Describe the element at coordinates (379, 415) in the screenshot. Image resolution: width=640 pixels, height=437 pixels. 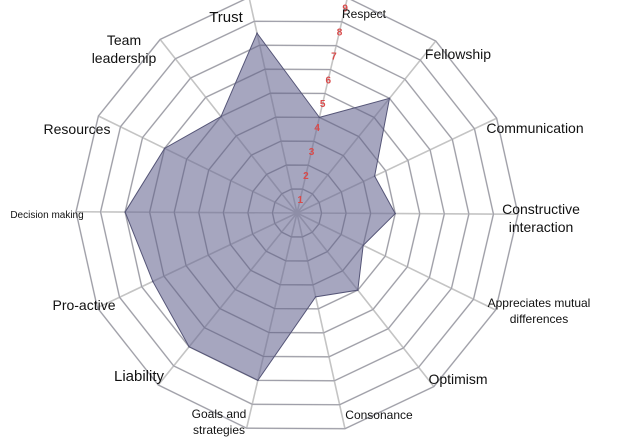
I see `category-label-8: Consonance` at that location.